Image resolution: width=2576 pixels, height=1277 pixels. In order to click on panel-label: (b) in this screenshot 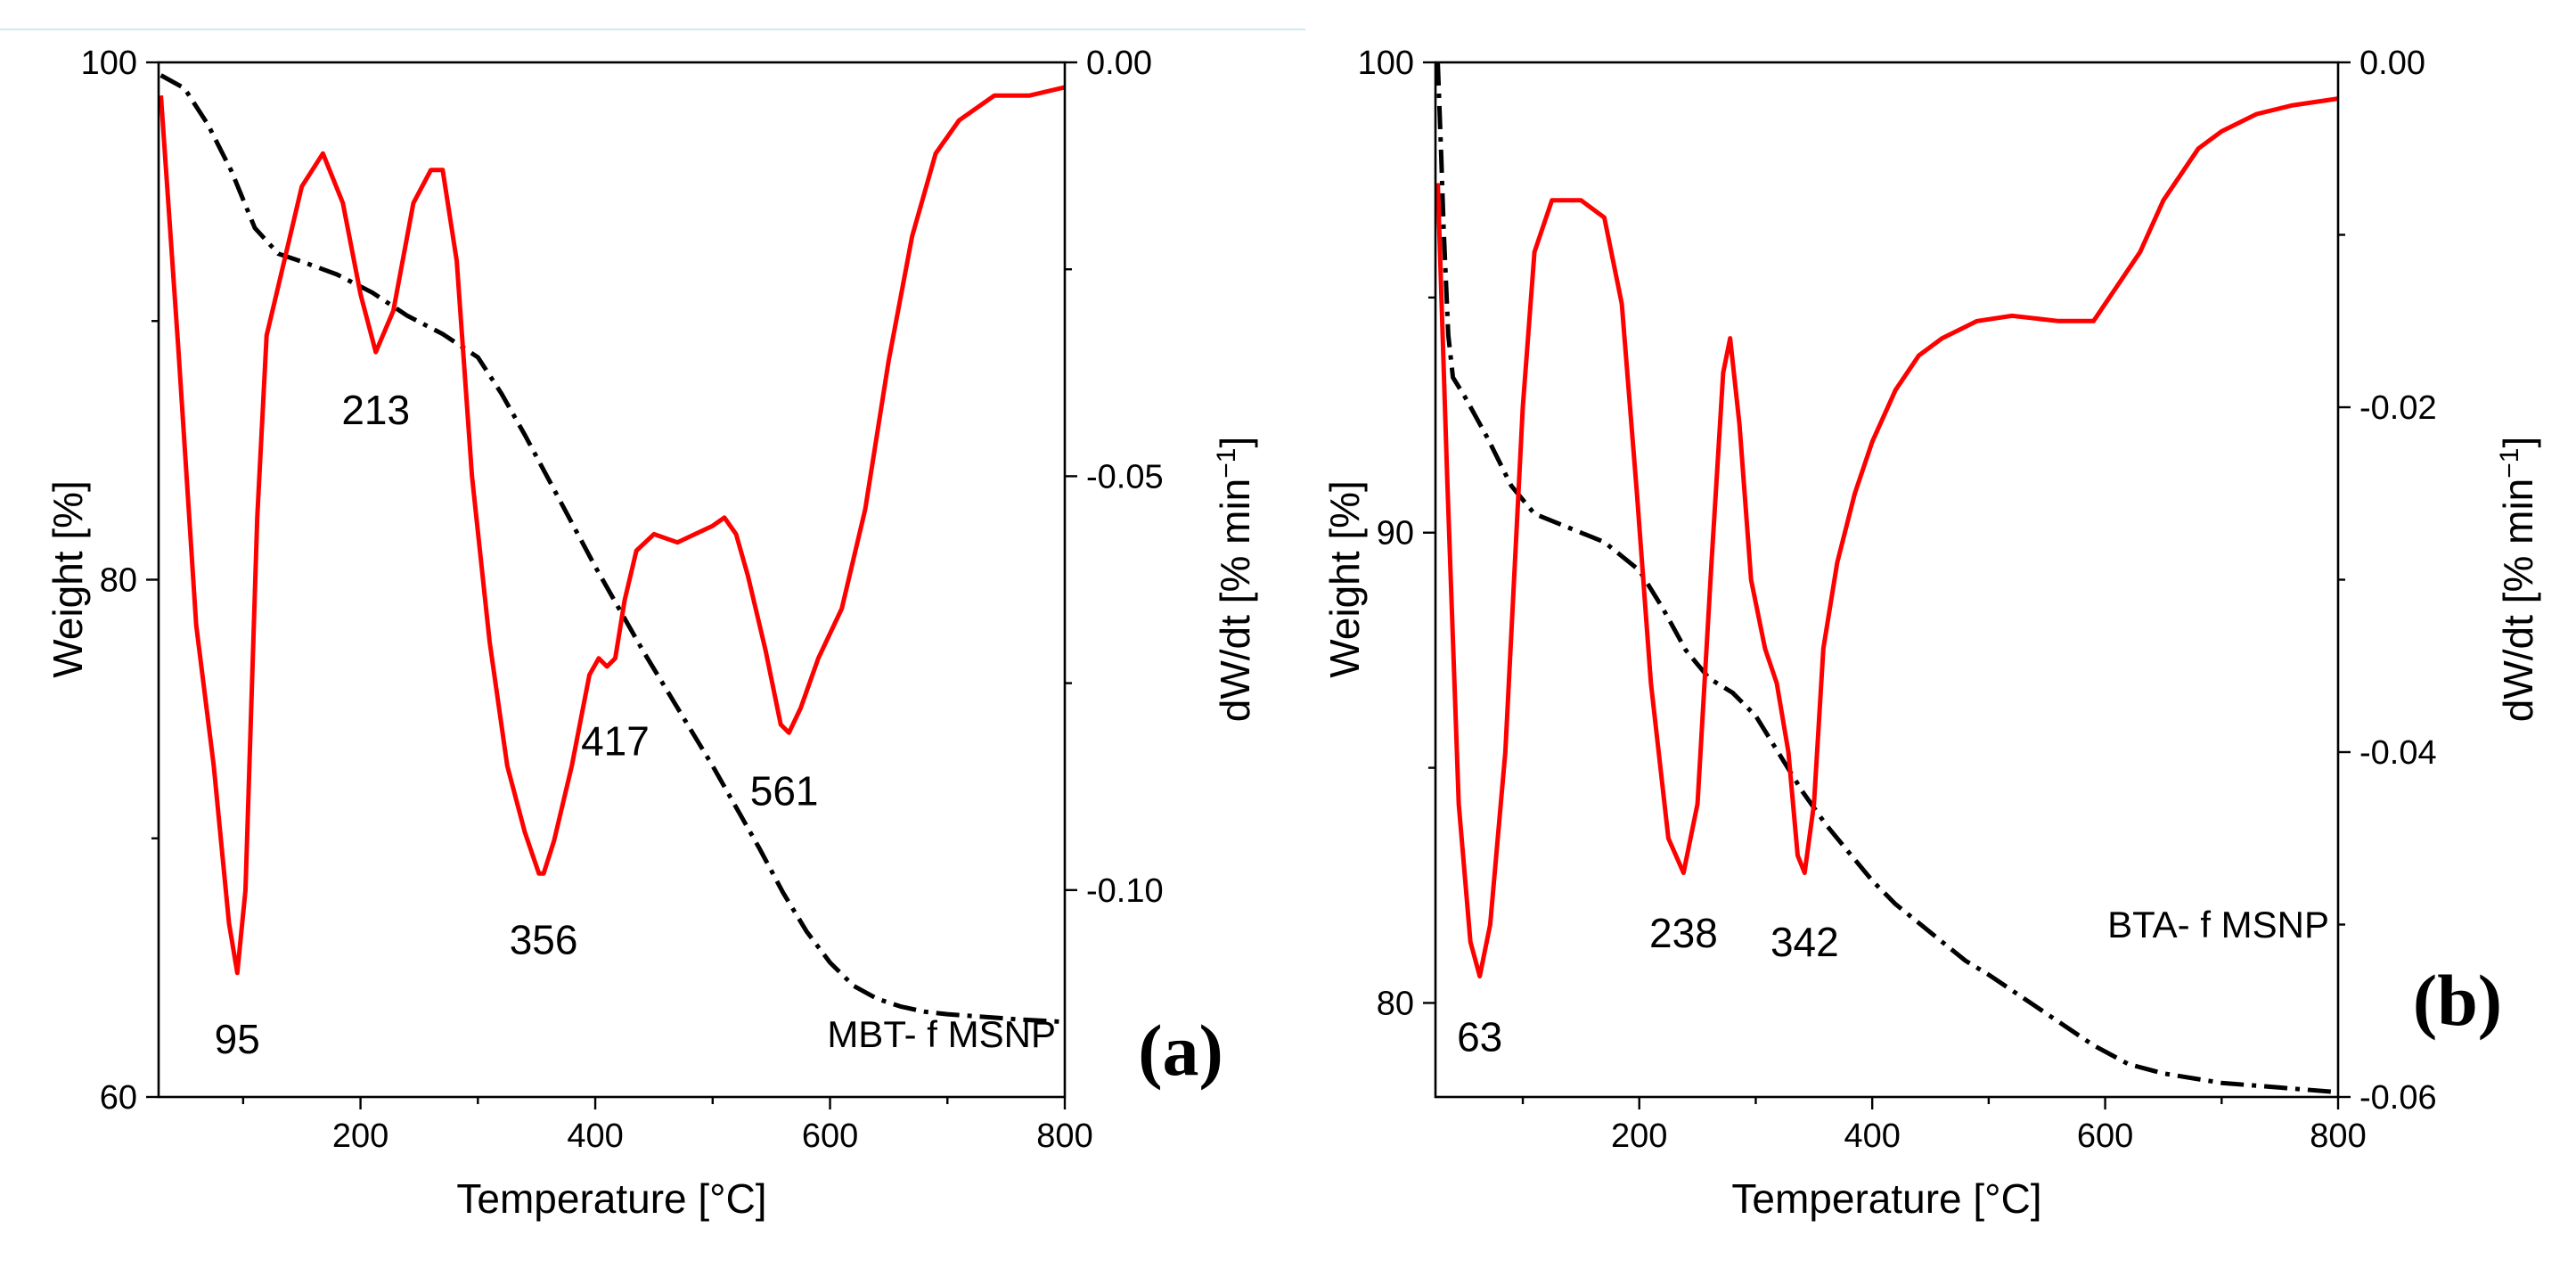, I will do `click(2457, 1000)`.